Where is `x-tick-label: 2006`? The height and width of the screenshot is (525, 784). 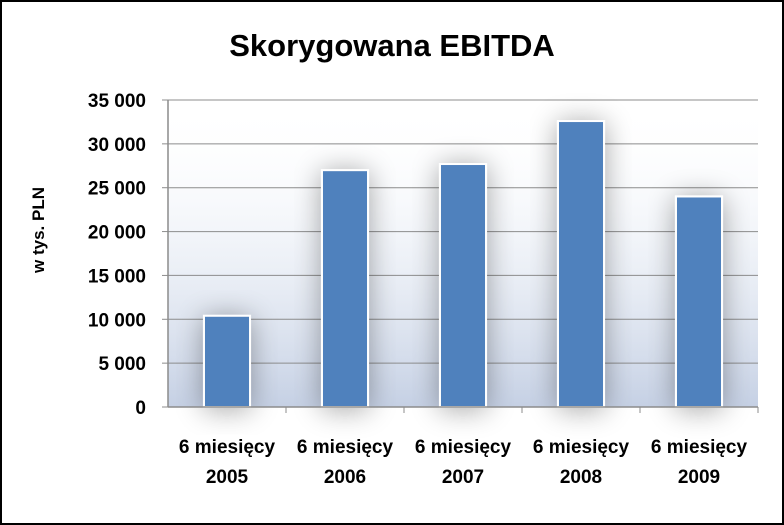
x-tick-label: 2006 is located at coordinates (345, 477).